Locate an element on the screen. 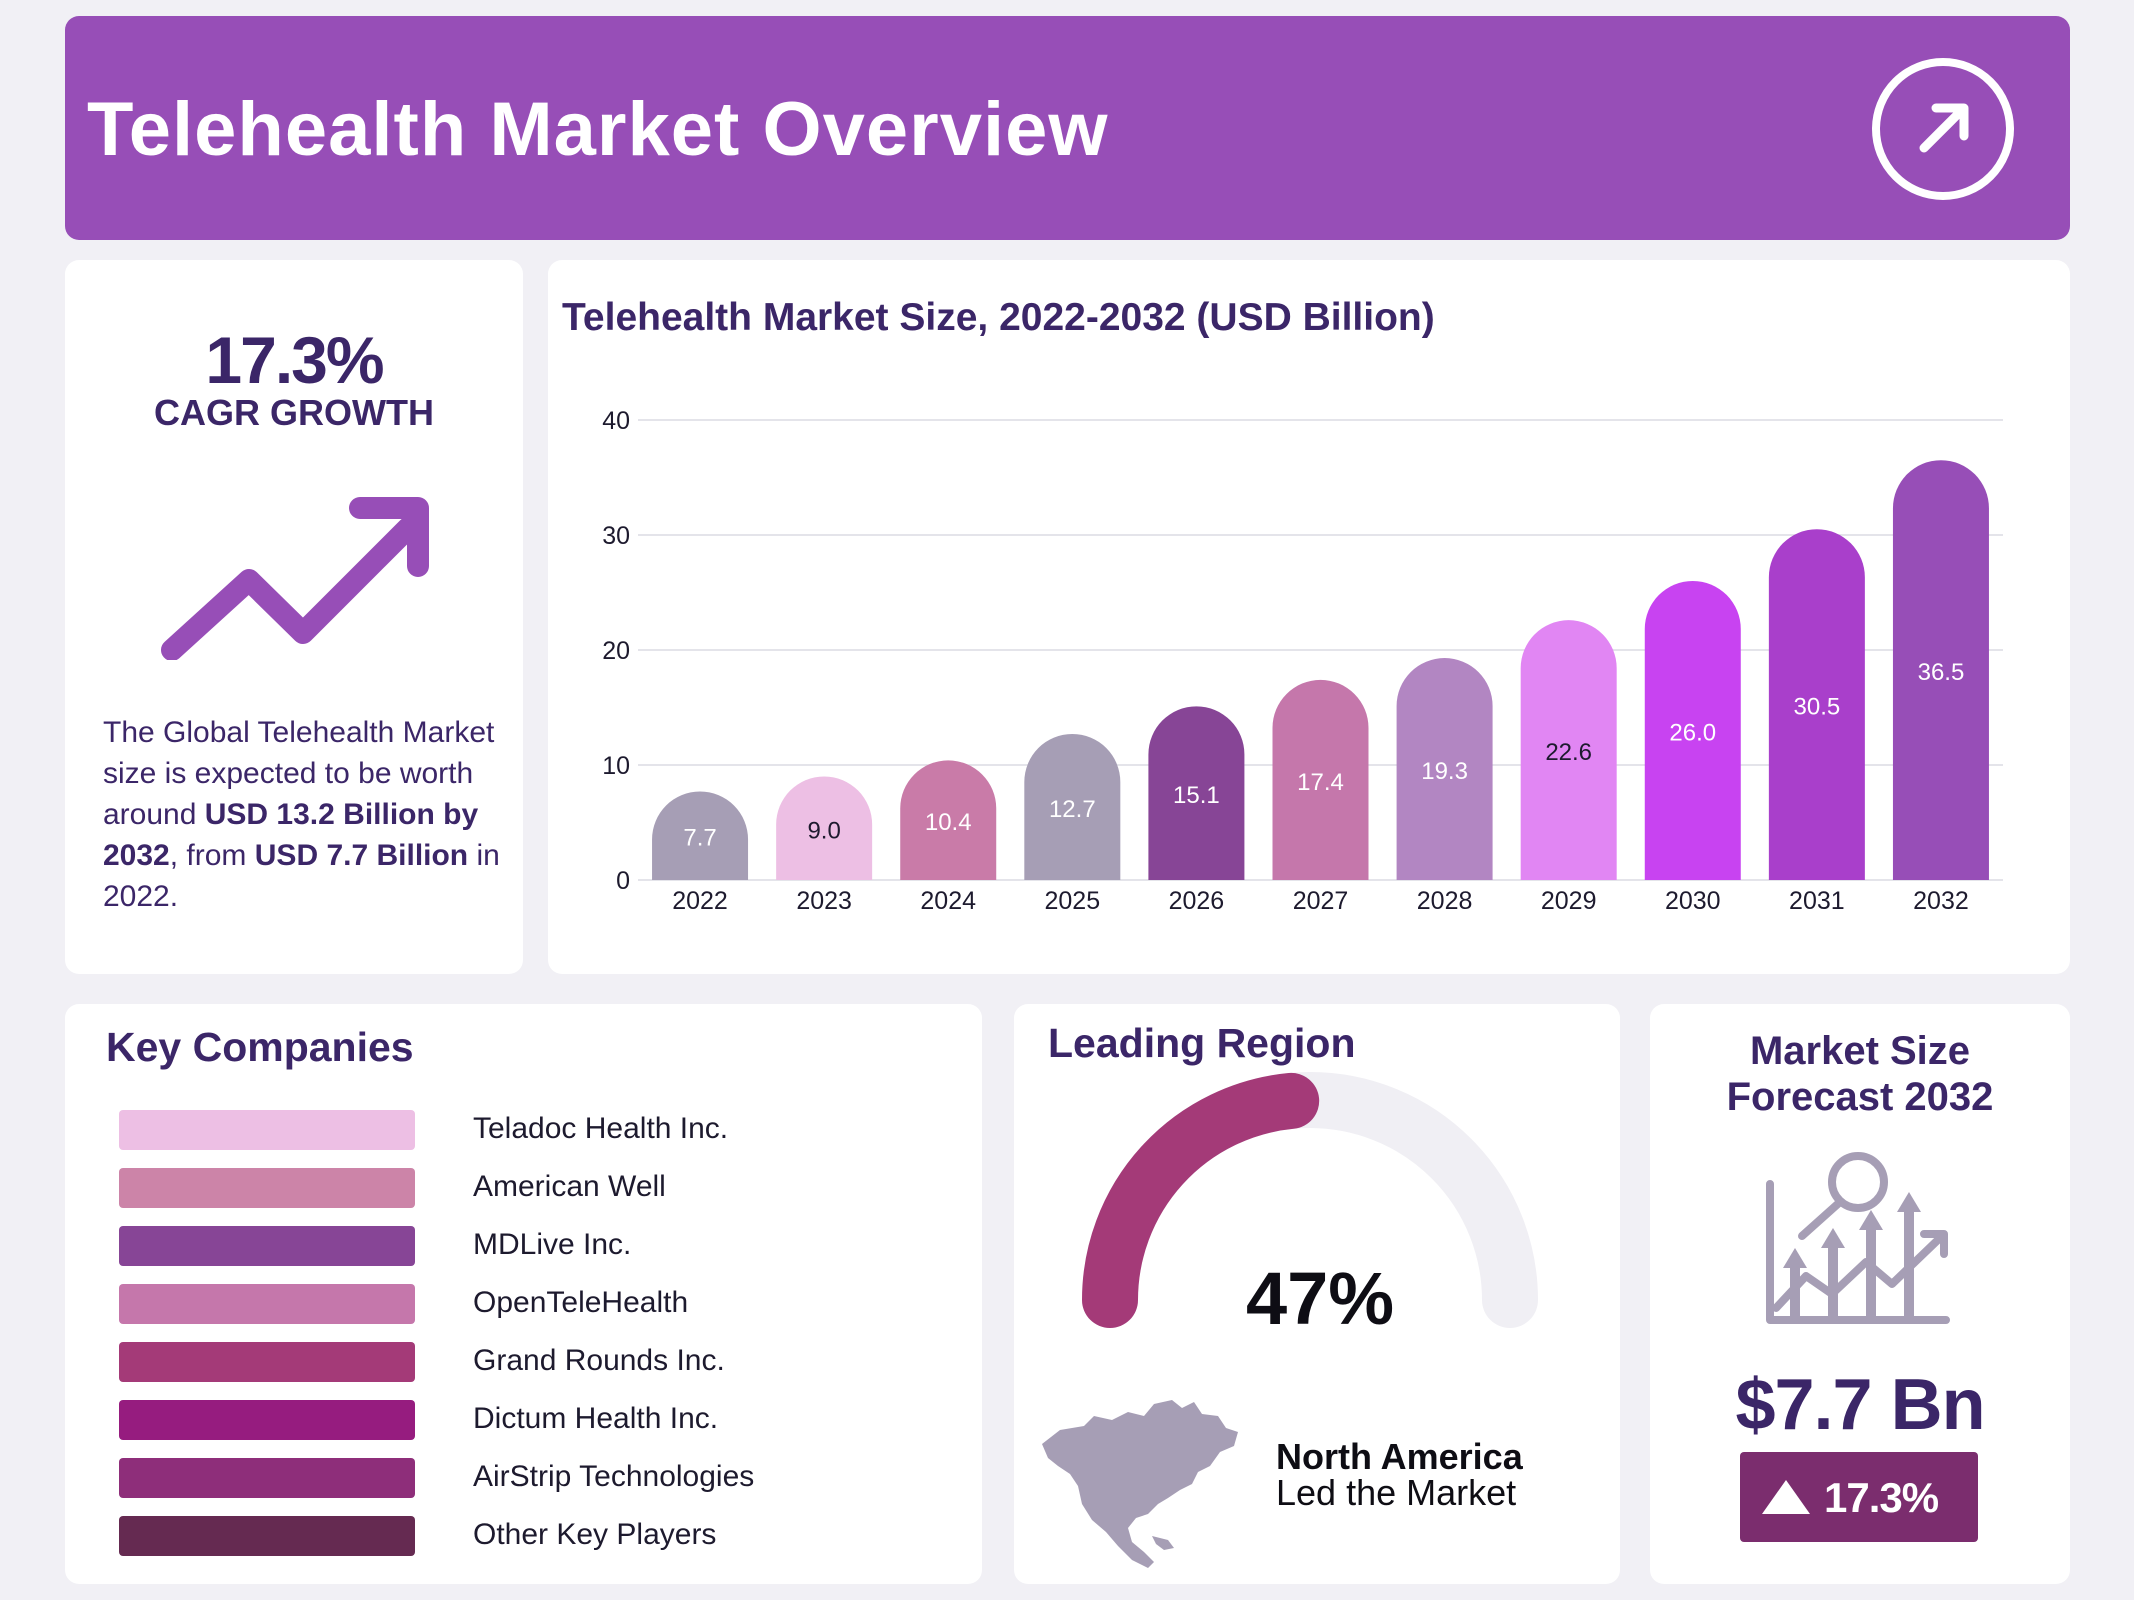 The height and width of the screenshot is (1600, 2134). company-name: Other Key Players is located at coordinates (595, 1534).